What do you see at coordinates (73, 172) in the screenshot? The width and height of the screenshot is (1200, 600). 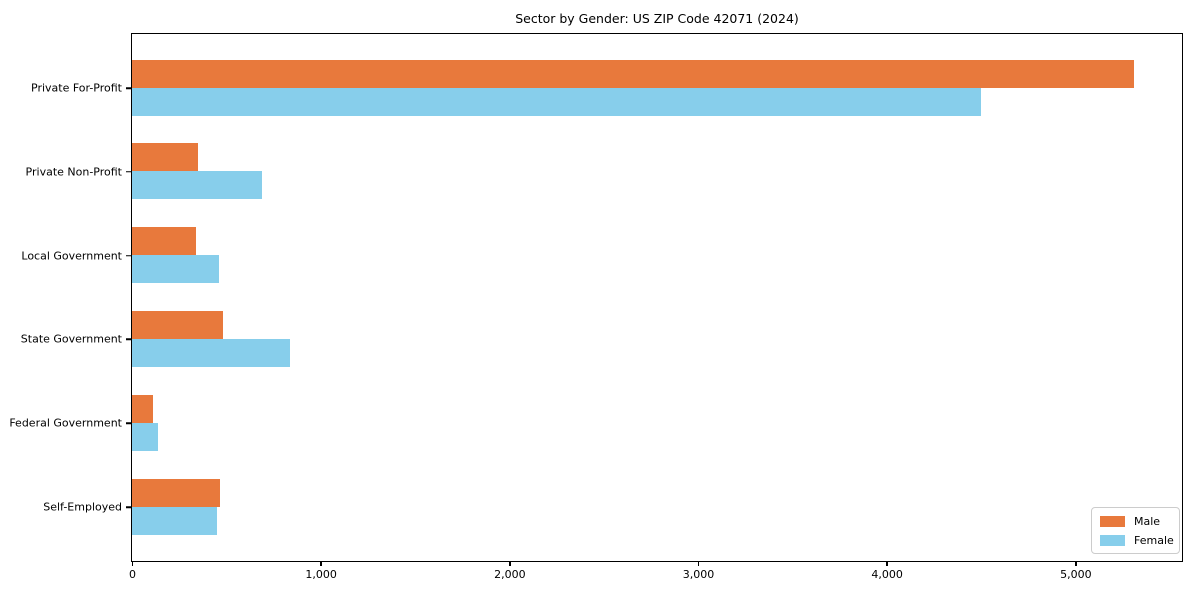 I see `ytick-label-private-non-profit: Private Non-Profit` at bounding box center [73, 172].